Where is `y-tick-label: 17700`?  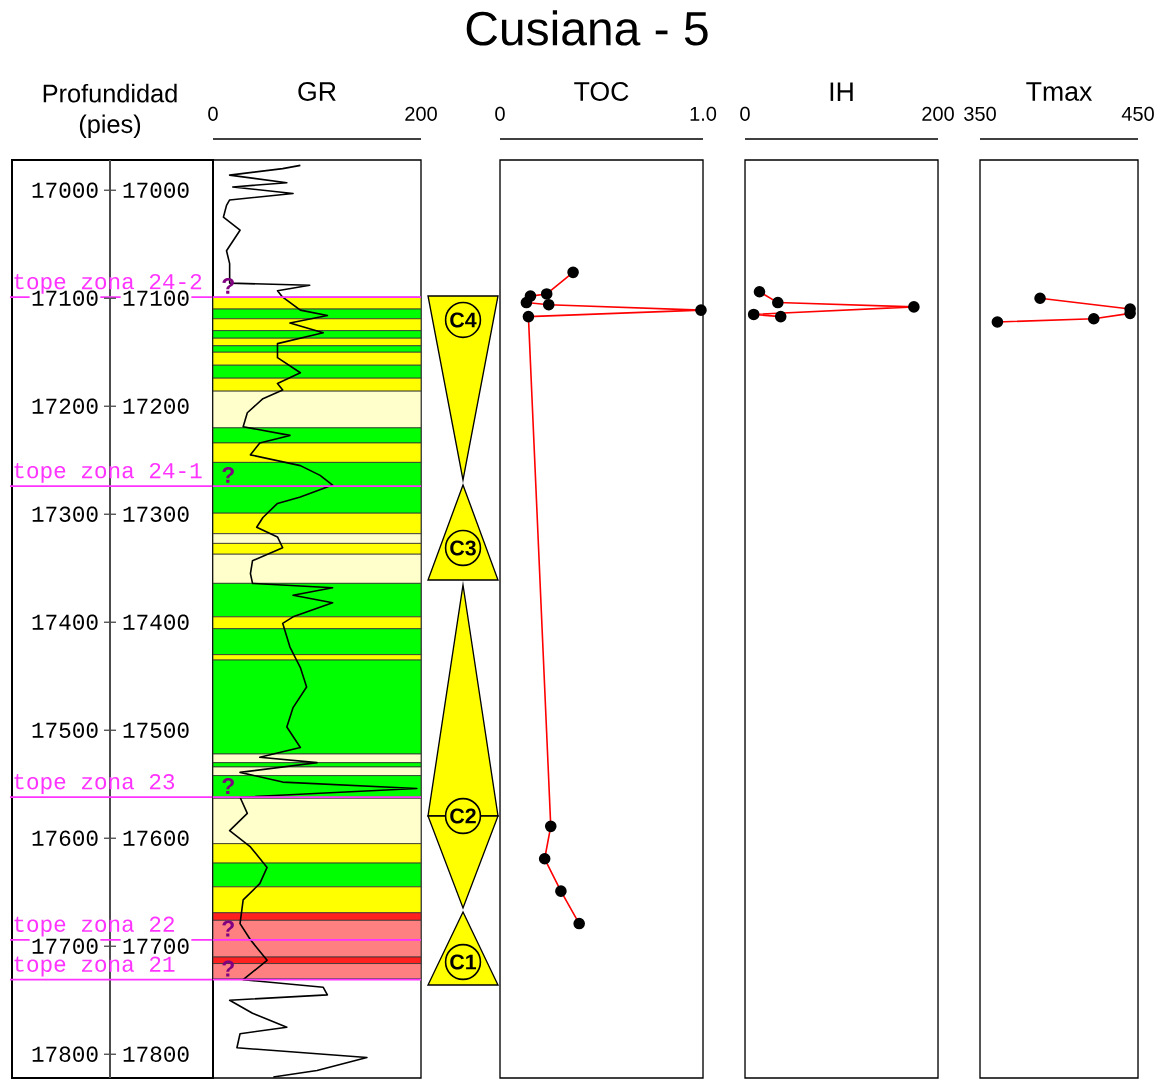
y-tick-label: 17700 is located at coordinates (65, 946).